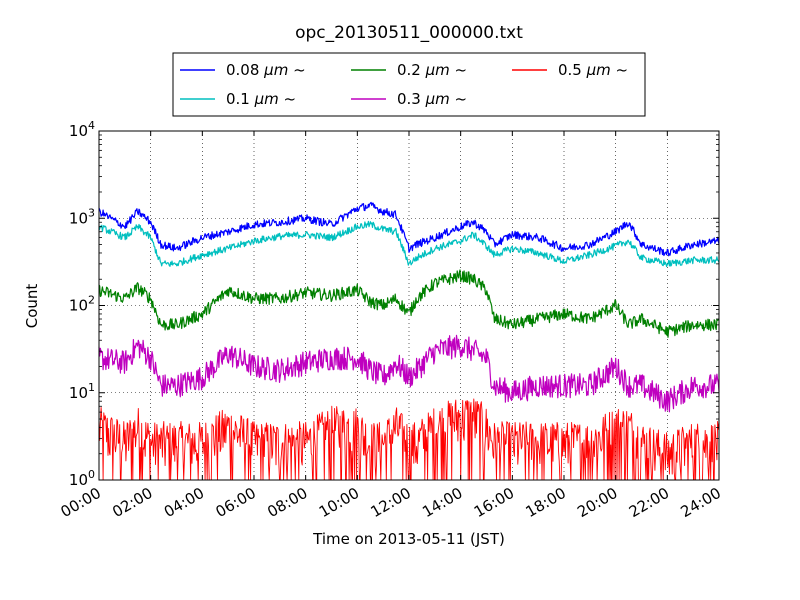 The height and width of the screenshot is (600, 800). I want to click on x-tick-label: 24:00, so click(701, 502).